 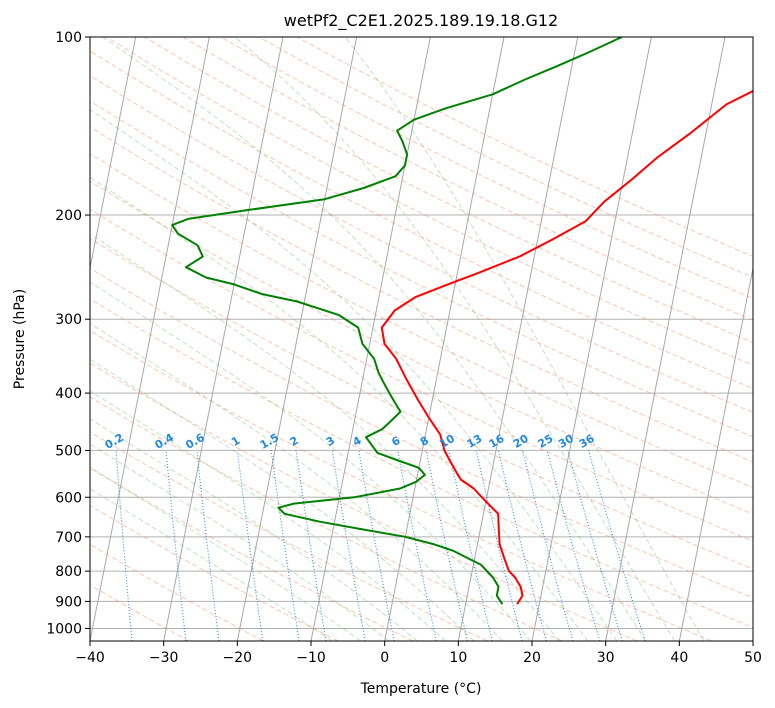 What do you see at coordinates (384, 658) in the screenshot?
I see `x-tick-label: 0` at bounding box center [384, 658].